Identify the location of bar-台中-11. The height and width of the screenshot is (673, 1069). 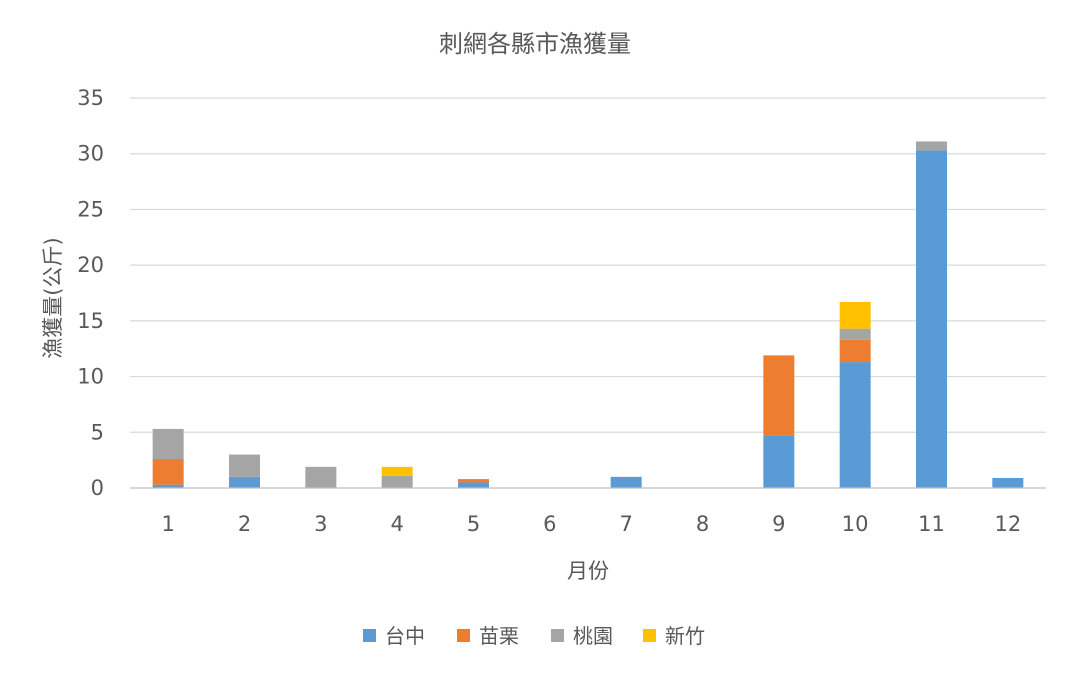
(931, 319).